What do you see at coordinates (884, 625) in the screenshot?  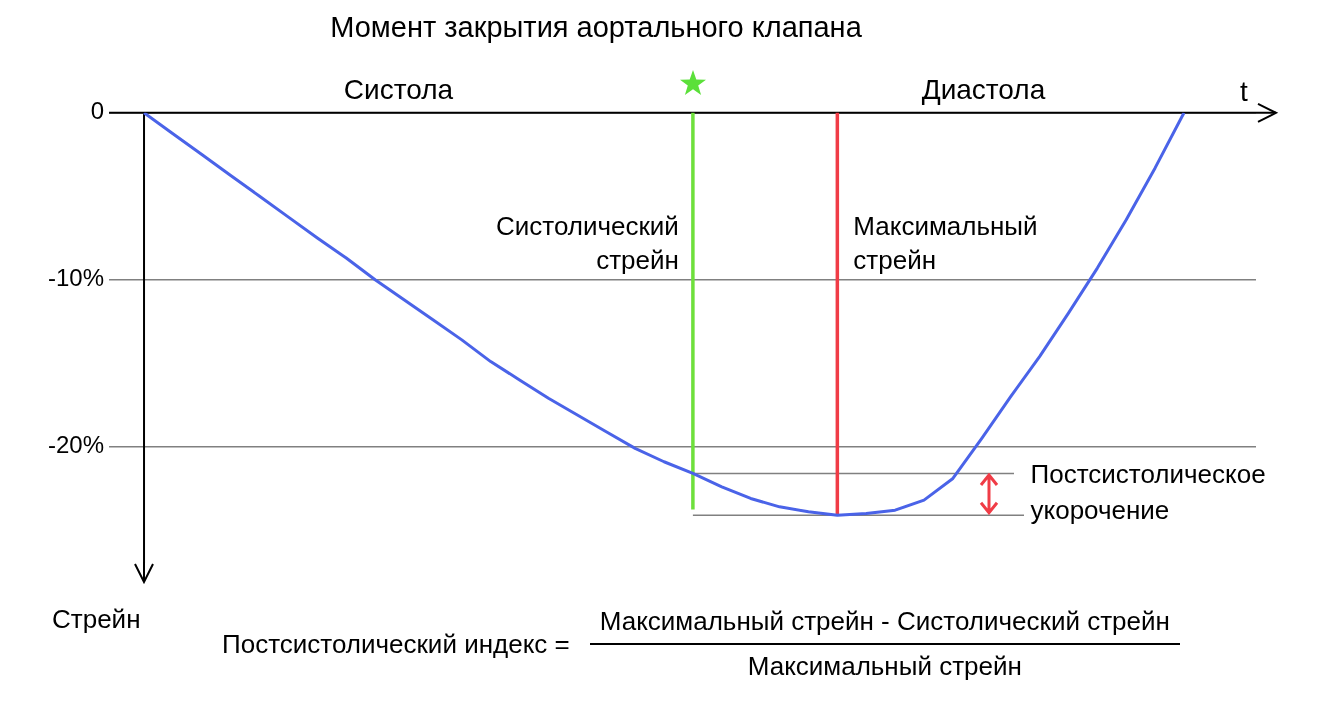 I see `text: Максимальный стрейн - Систолический стрейн` at bounding box center [884, 625].